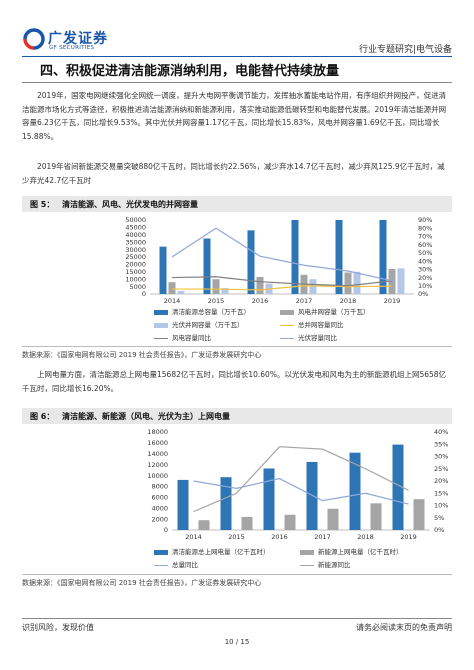  Describe the element at coordinates (405, 50) in the screenshot. I see `report-category: 行业专题研究|电气设备` at that location.